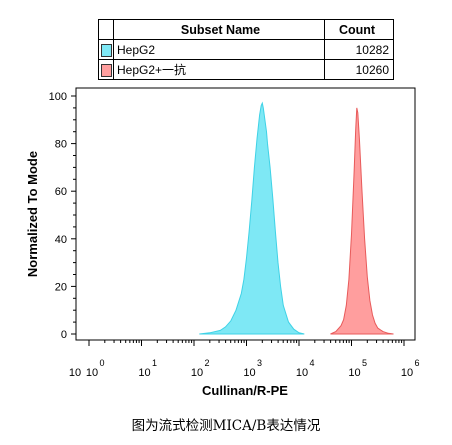 The width and height of the screenshot is (452, 445). I want to click on x-tick-label-exponent: 1, so click(154, 363).